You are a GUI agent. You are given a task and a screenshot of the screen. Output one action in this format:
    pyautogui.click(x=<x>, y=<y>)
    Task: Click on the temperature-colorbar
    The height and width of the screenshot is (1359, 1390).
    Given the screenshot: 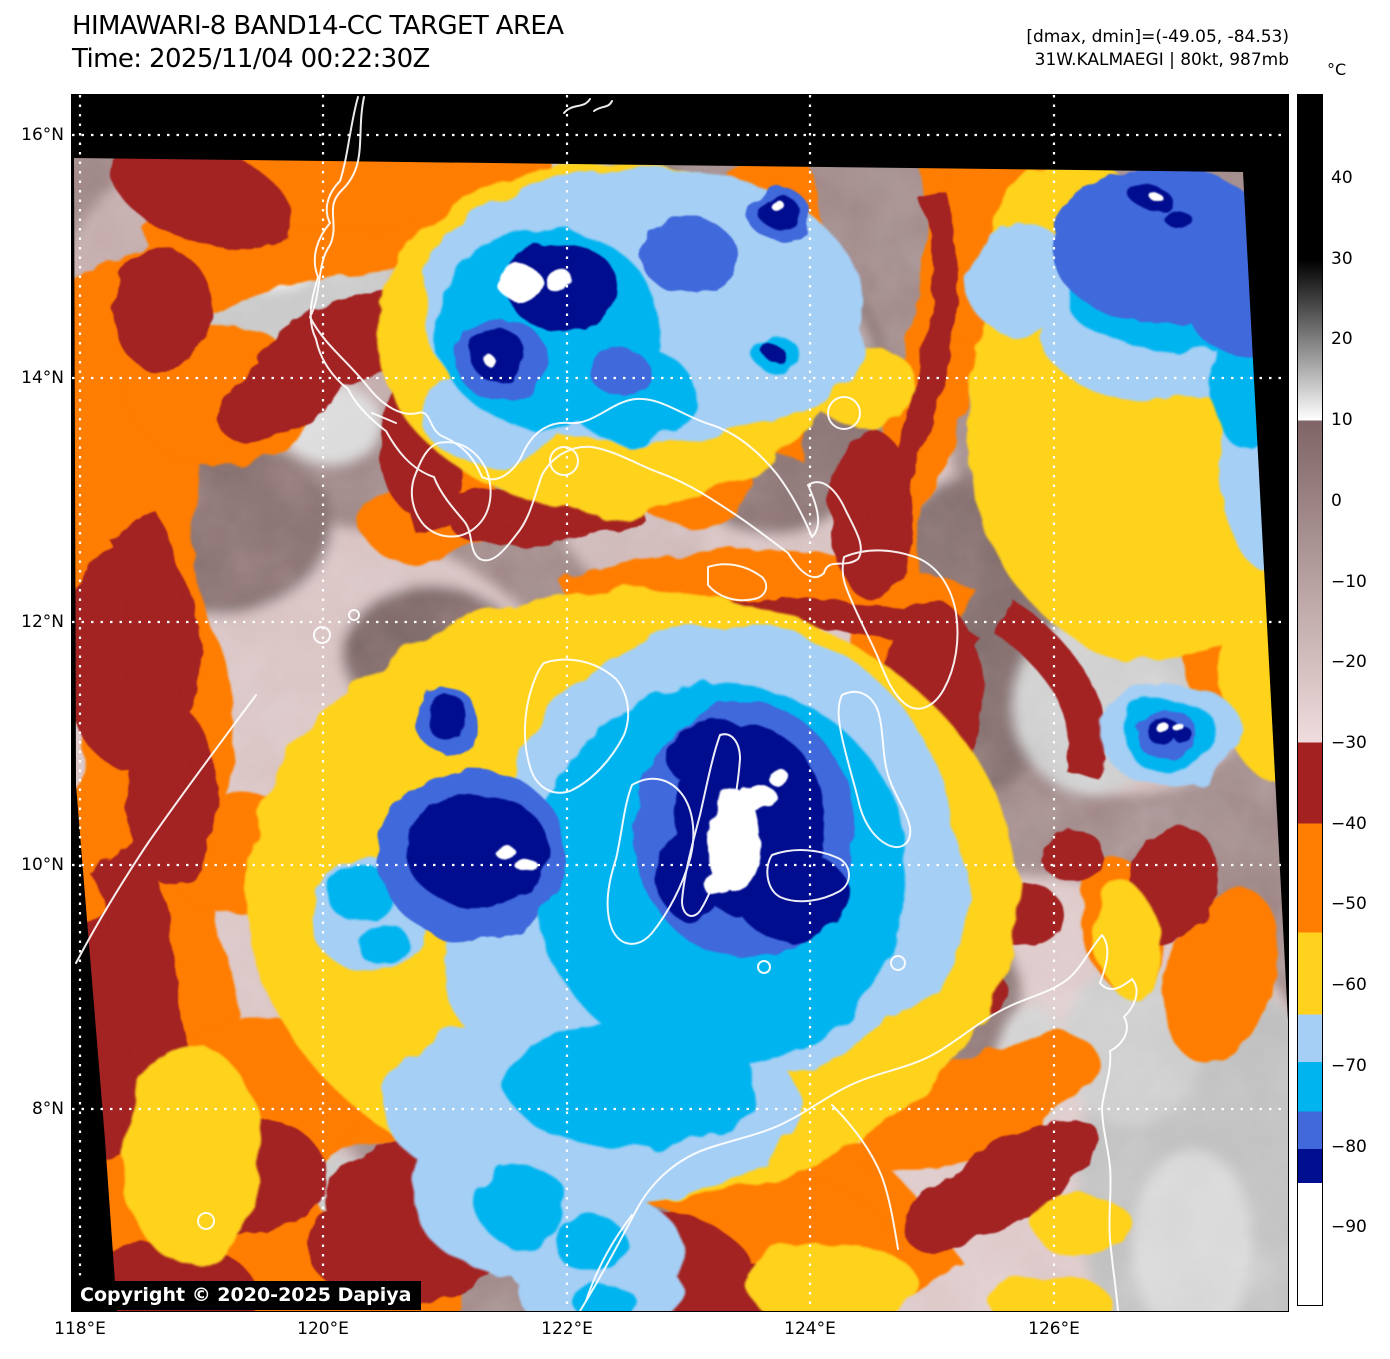 What is the action you would take?
    pyautogui.click(x=1310, y=700)
    